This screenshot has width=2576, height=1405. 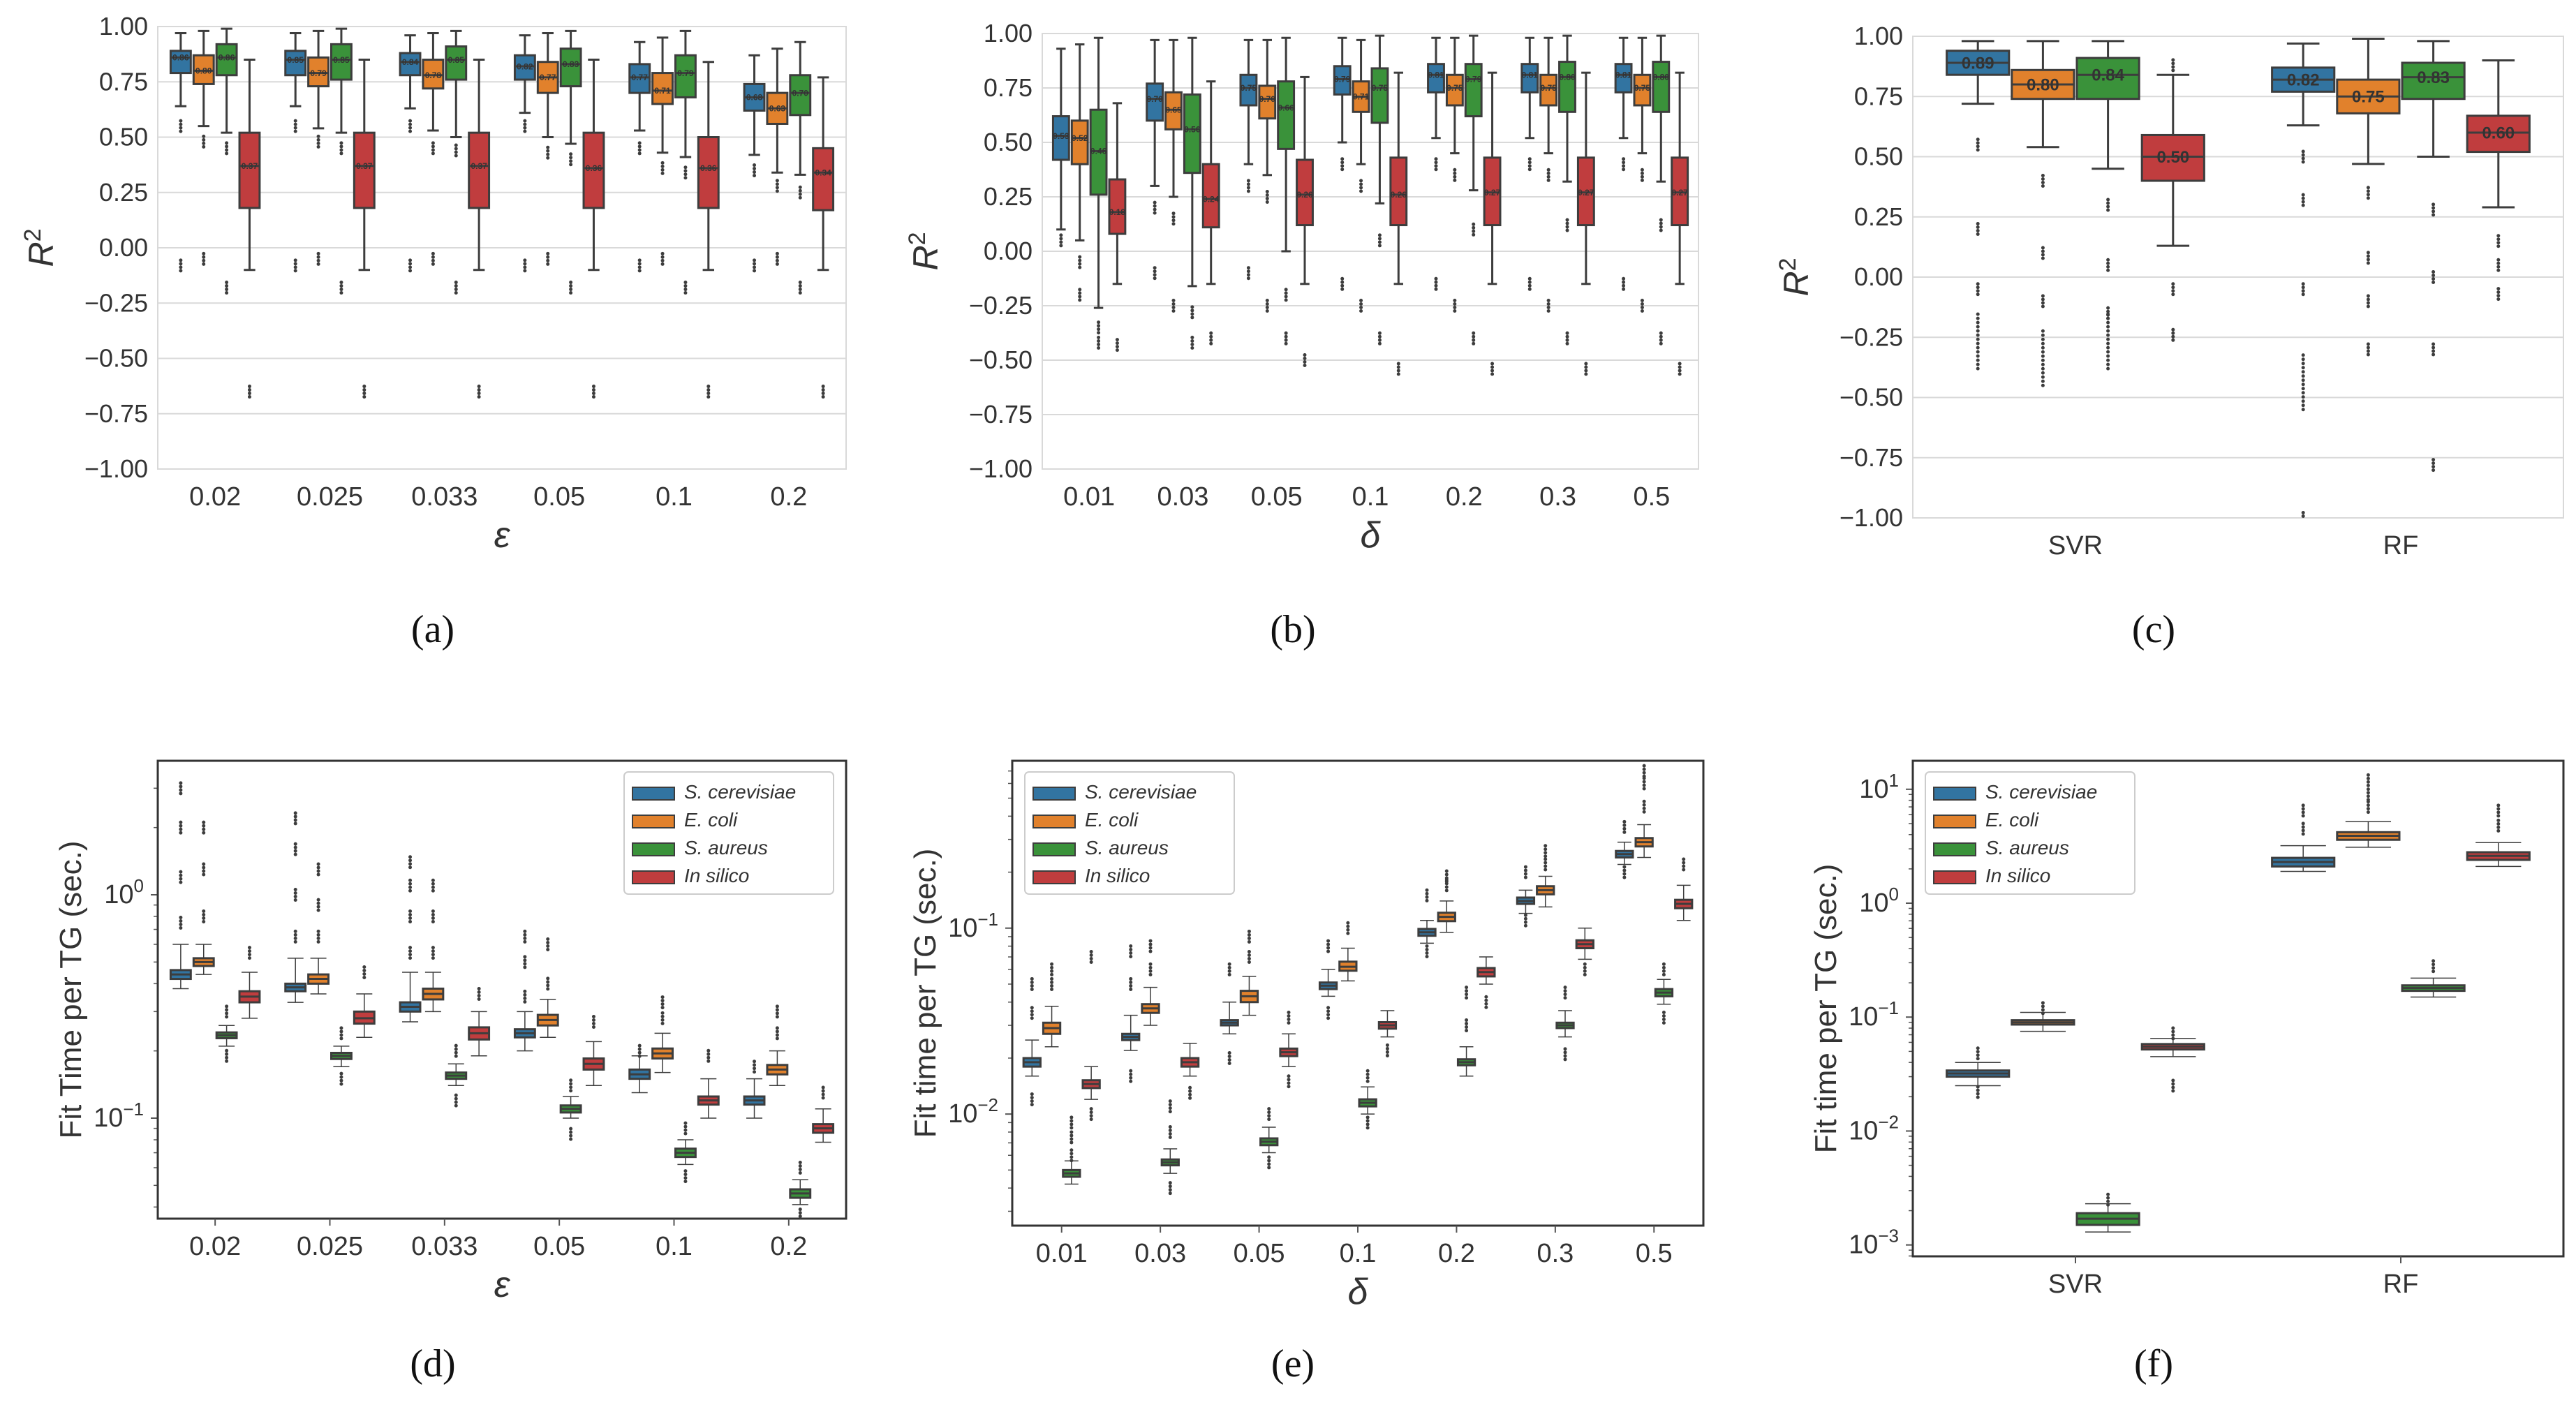 What do you see at coordinates (2041, 792) in the screenshot?
I see `legend-label: S. cerevisiae` at bounding box center [2041, 792].